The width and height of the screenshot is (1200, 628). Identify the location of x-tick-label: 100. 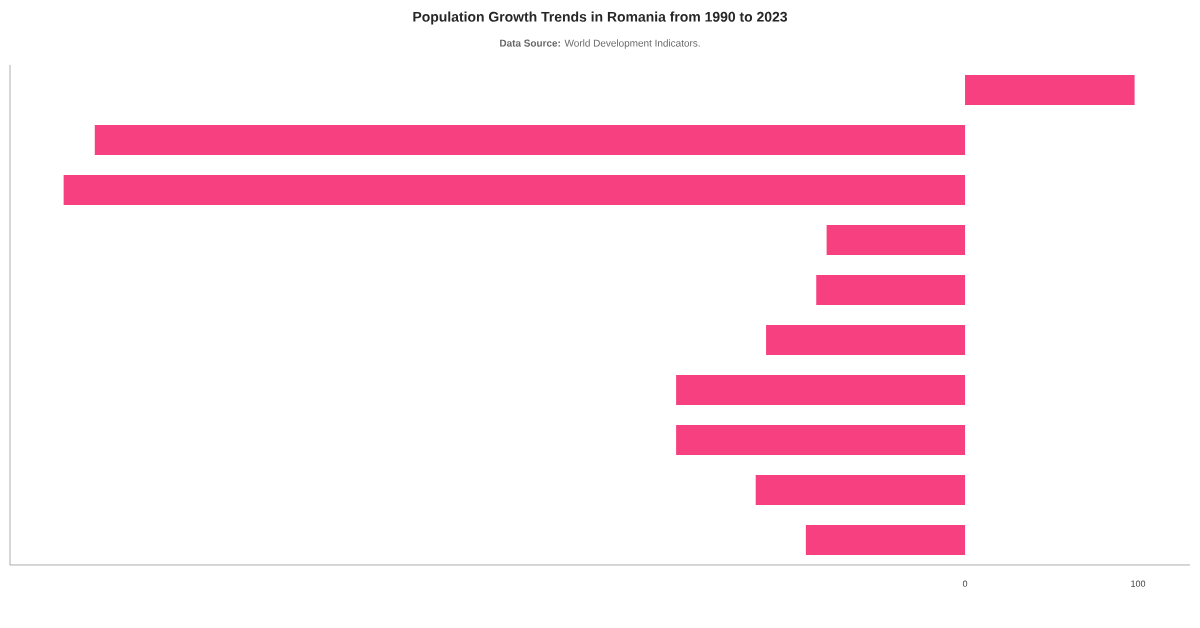
(1138, 583).